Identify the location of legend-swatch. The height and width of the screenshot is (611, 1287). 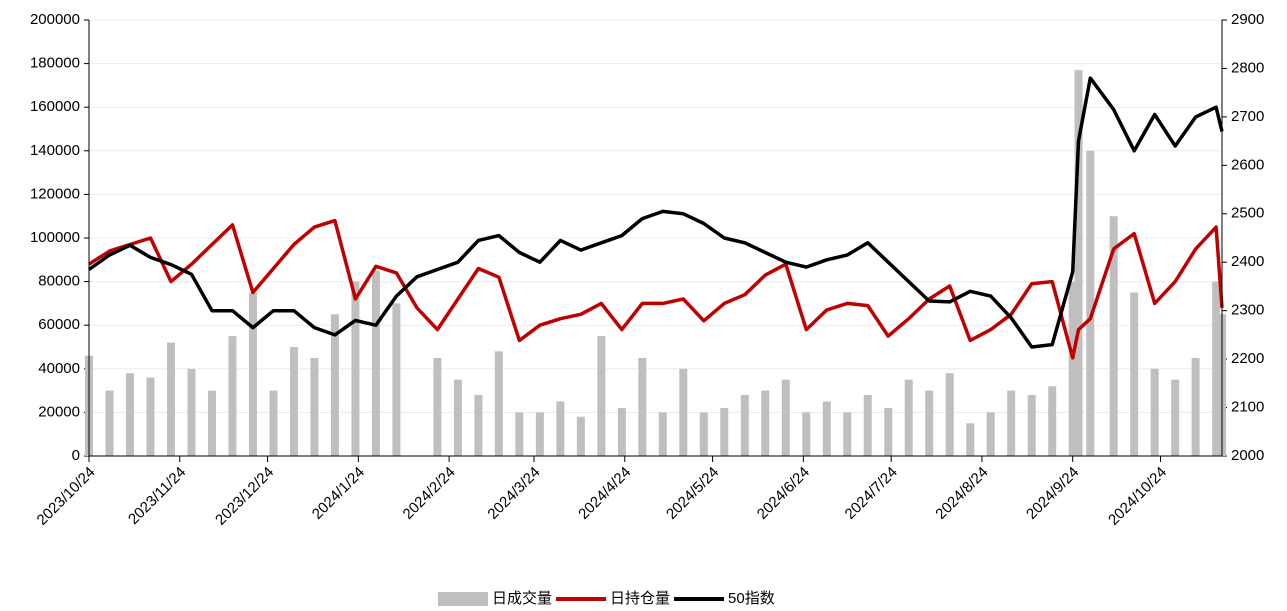
(463, 599).